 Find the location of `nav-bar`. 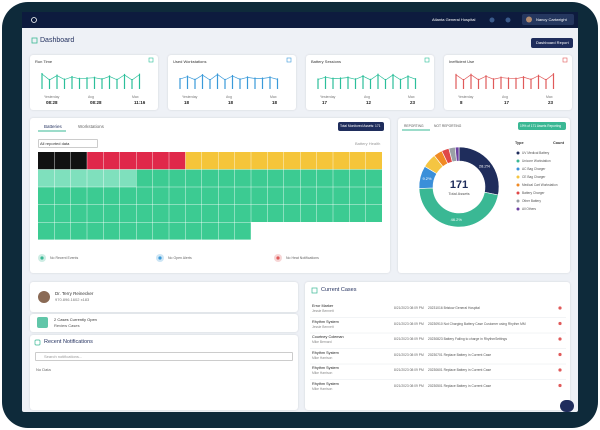

nav-bar is located at coordinates (300, 20).